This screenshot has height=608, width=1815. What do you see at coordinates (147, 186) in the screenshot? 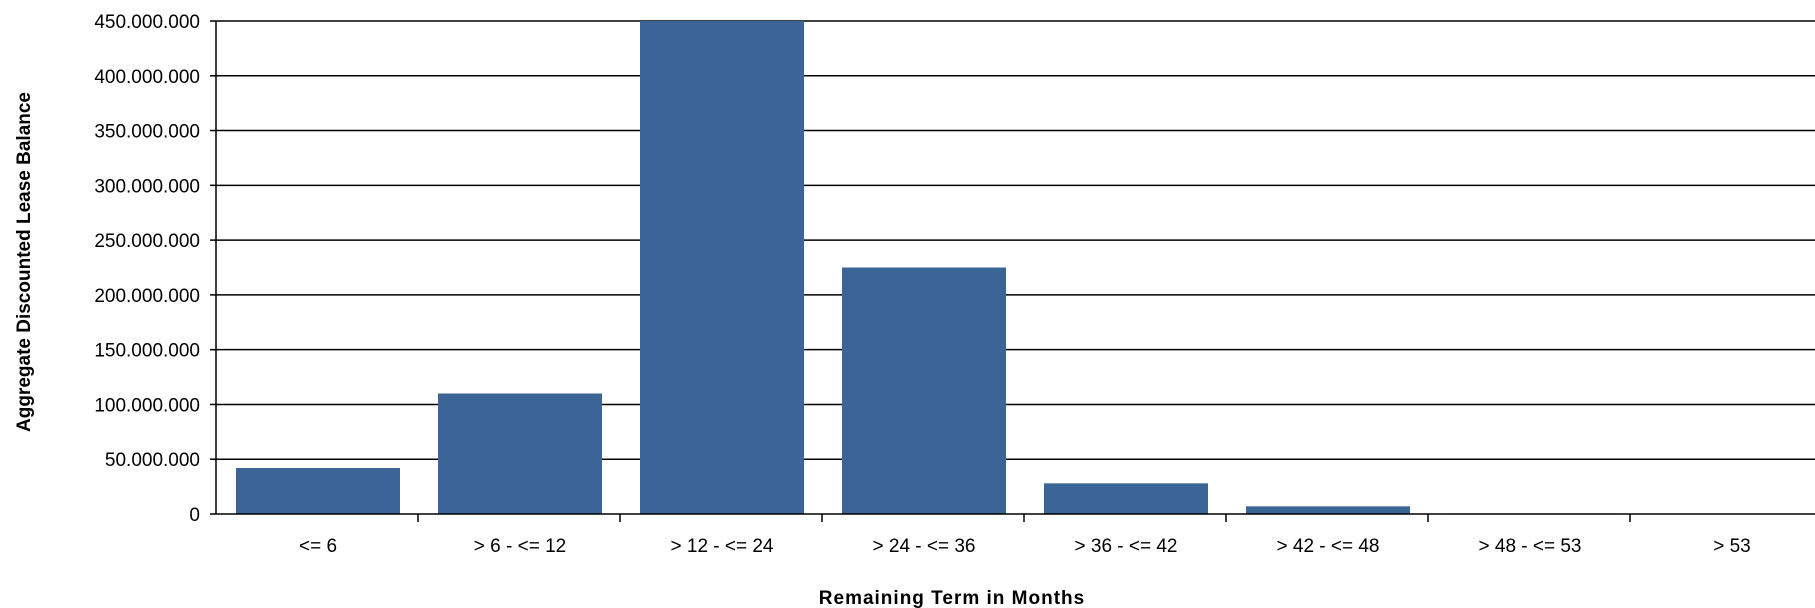
I see `y-tick-label: 300.000.000` at bounding box center [147, 186].